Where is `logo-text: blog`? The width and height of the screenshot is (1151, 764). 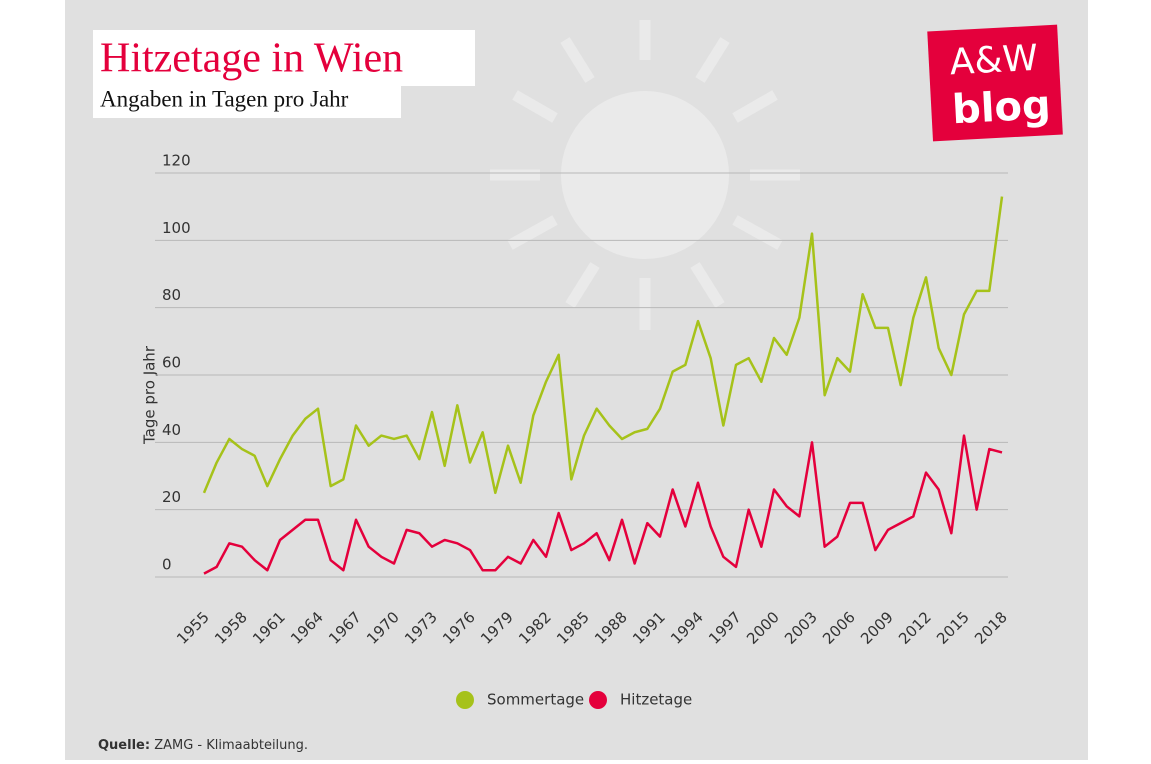 logo-text: blog is located at coordinates (1001, 107).